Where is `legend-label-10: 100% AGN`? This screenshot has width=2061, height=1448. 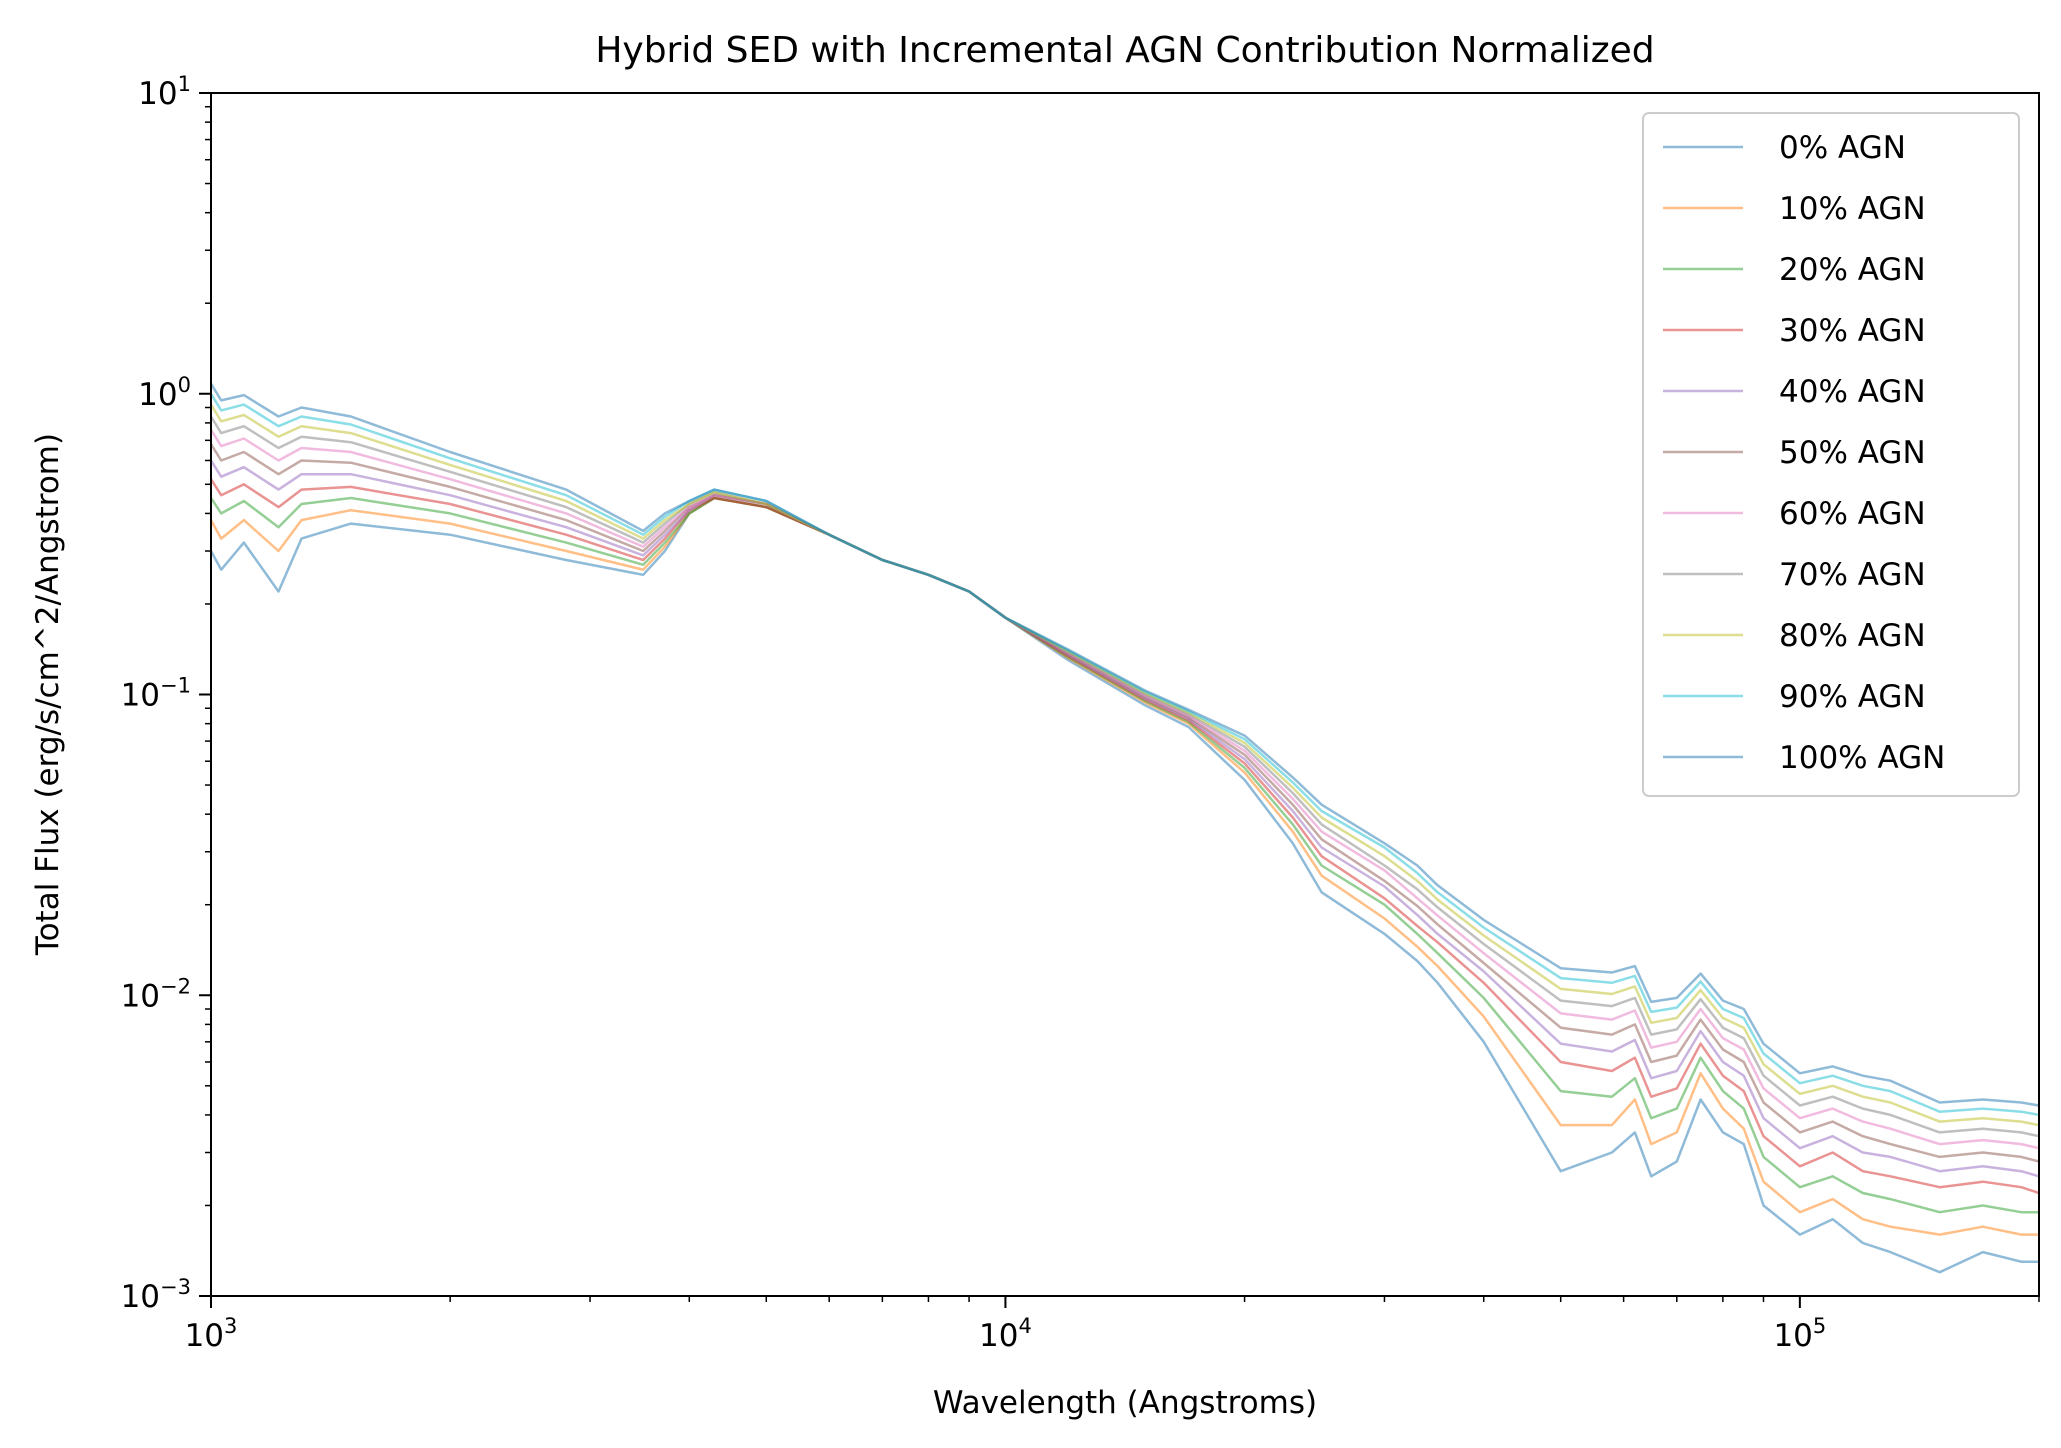
legend-label-10: 100% AGN is located at coordinates (1862, 758).